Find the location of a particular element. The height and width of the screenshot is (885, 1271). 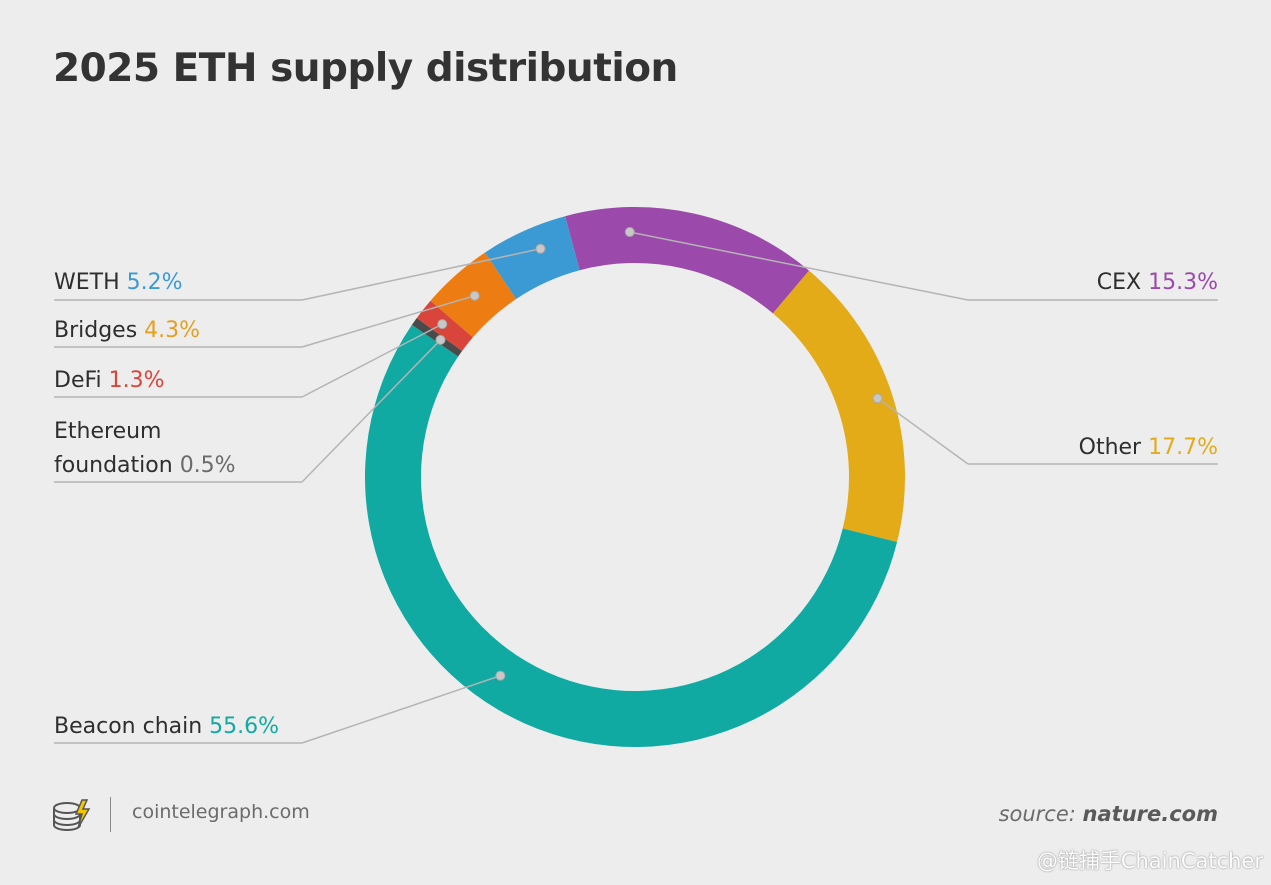

label-name: Bridges is located at coordinates (99, 330).